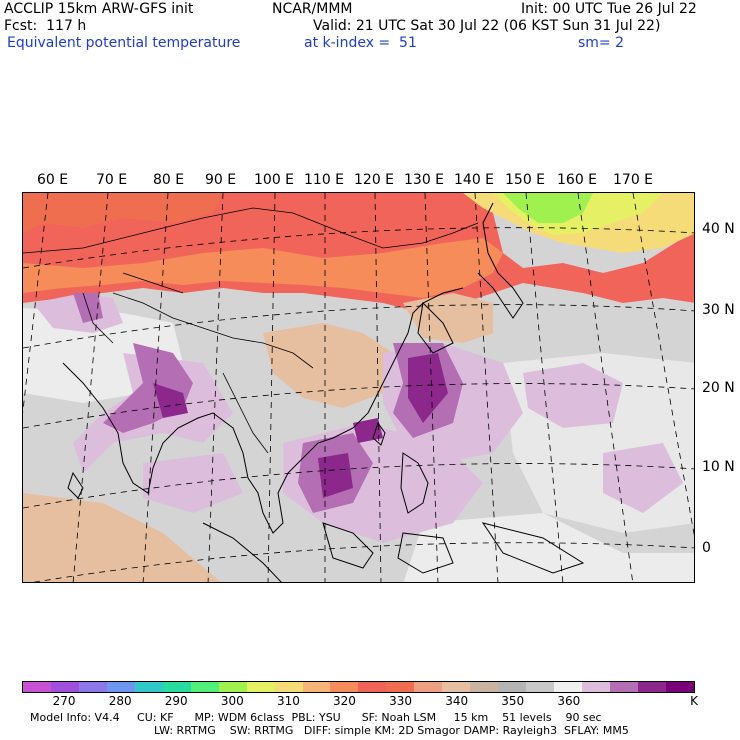 The image size is (740, 740). Describe the element at coordinates (99, 9) in the screenshot. I see `model-title: ACCLIP 15km ARW-GFS init` at that location.